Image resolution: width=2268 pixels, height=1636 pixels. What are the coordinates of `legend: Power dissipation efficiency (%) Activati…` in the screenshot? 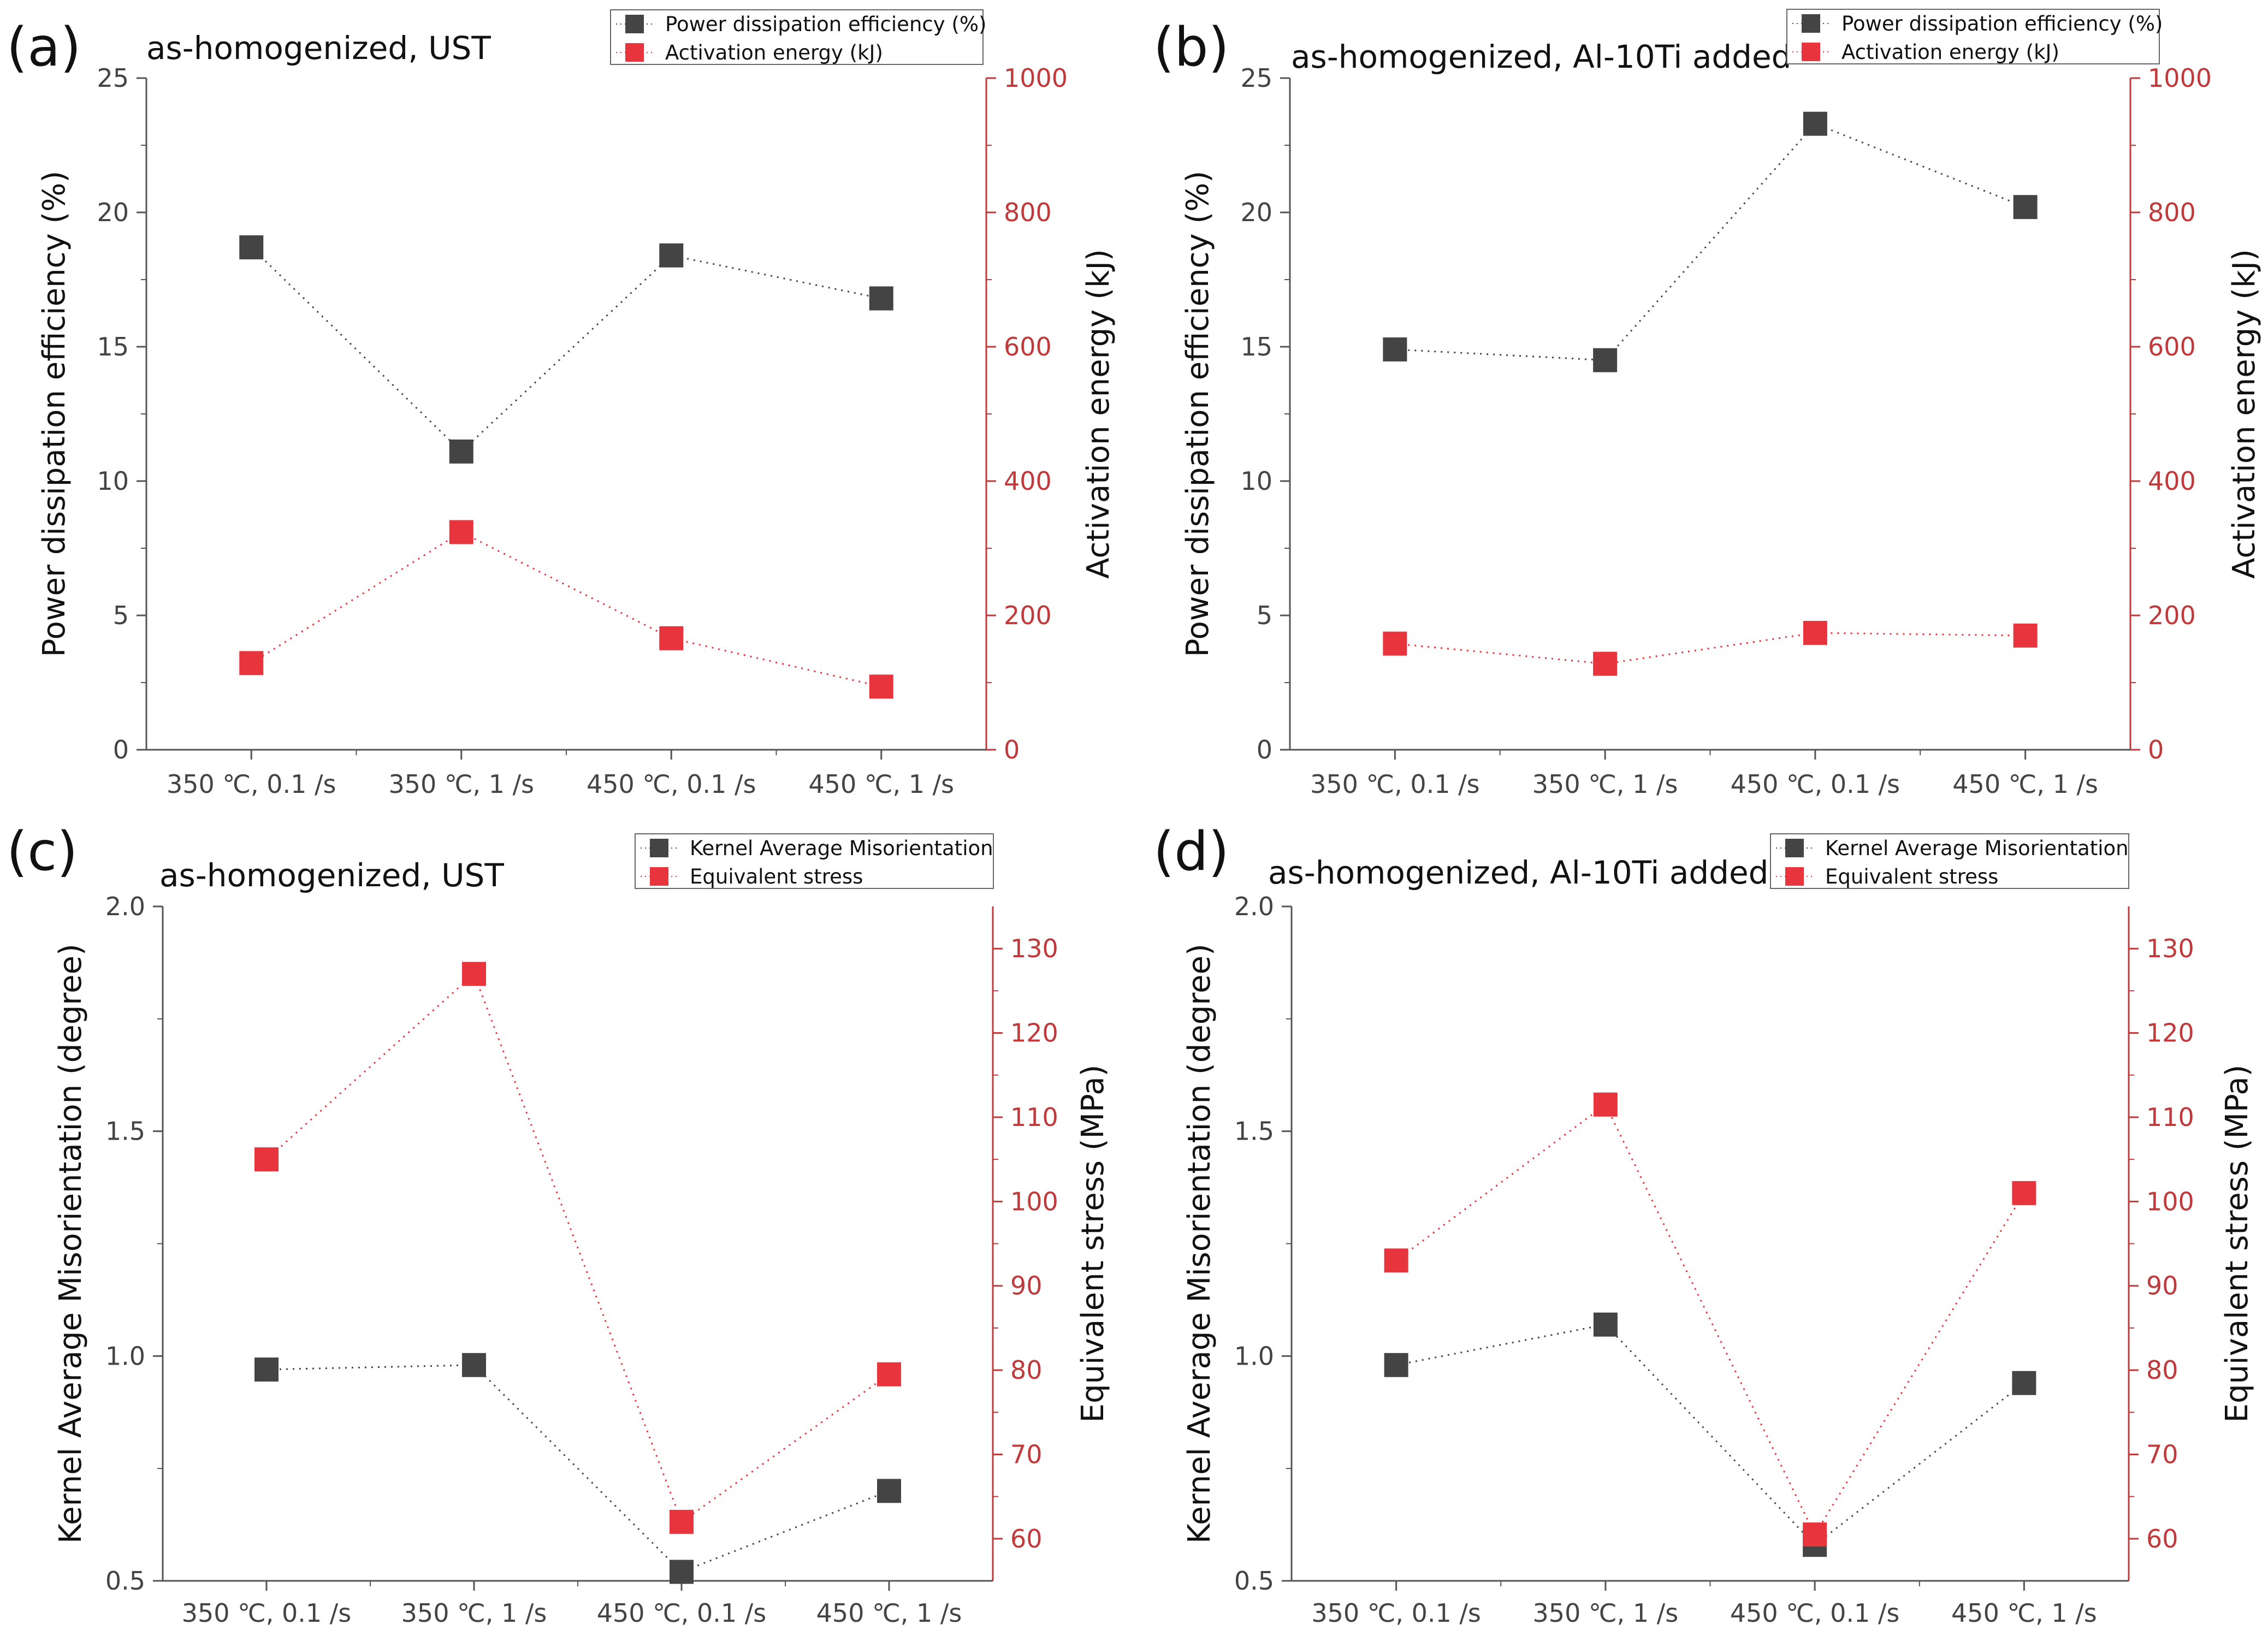 It's located at (798, 37).